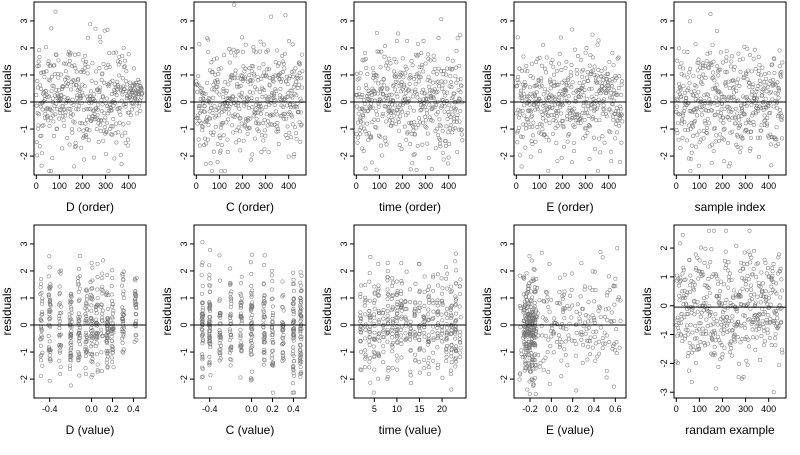 Image resolution: width=800 pixels, height=455 pixels. What do you see at coordinates (24, 74) in the screenshot?
I see `y-tick-label: 1` at bounding box center [24, 74].